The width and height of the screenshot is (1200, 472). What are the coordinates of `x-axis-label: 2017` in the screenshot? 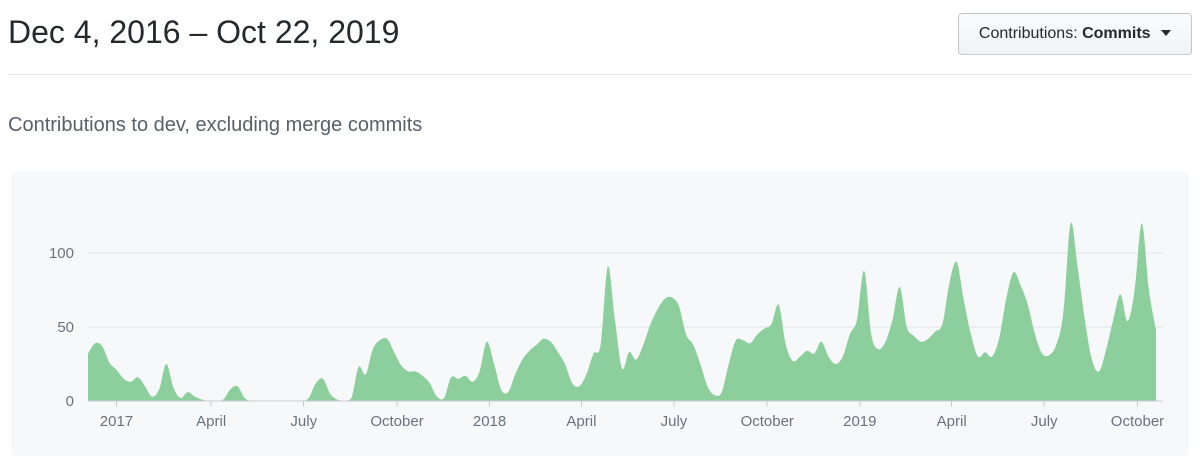 It's located at (116, 421).